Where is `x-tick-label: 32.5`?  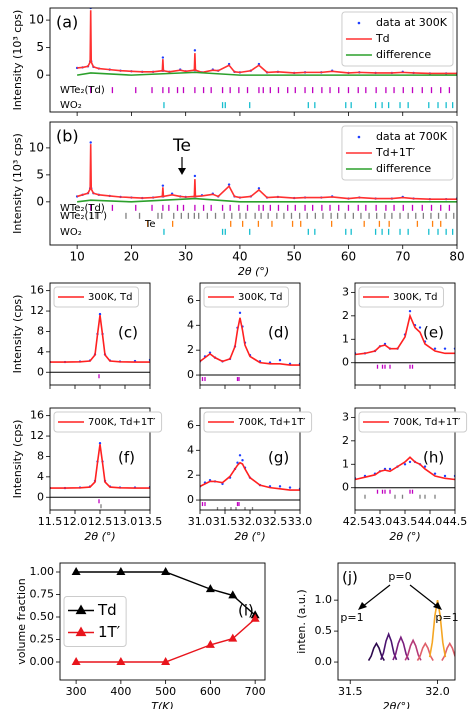 x-tick-label: 32.5 is located at coordinates (275, 521).